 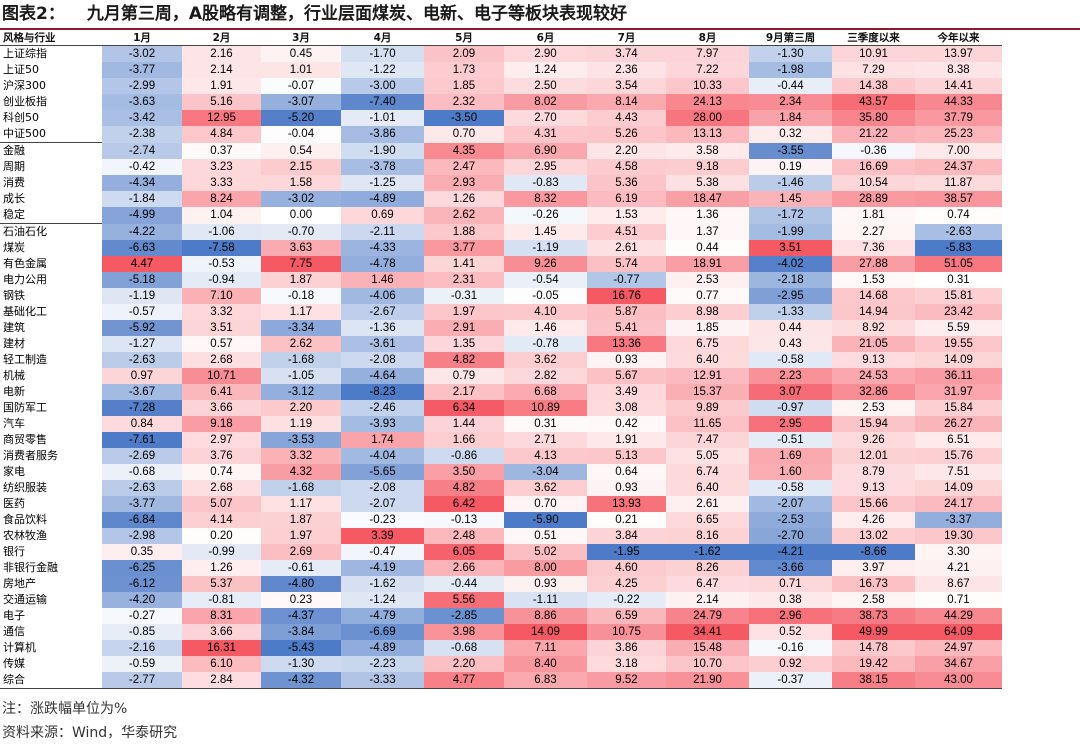 What do you see at coordinates (25, 263) in the screenshot?
I see `row-label: 有色金属` at bounding box center [25, 263].